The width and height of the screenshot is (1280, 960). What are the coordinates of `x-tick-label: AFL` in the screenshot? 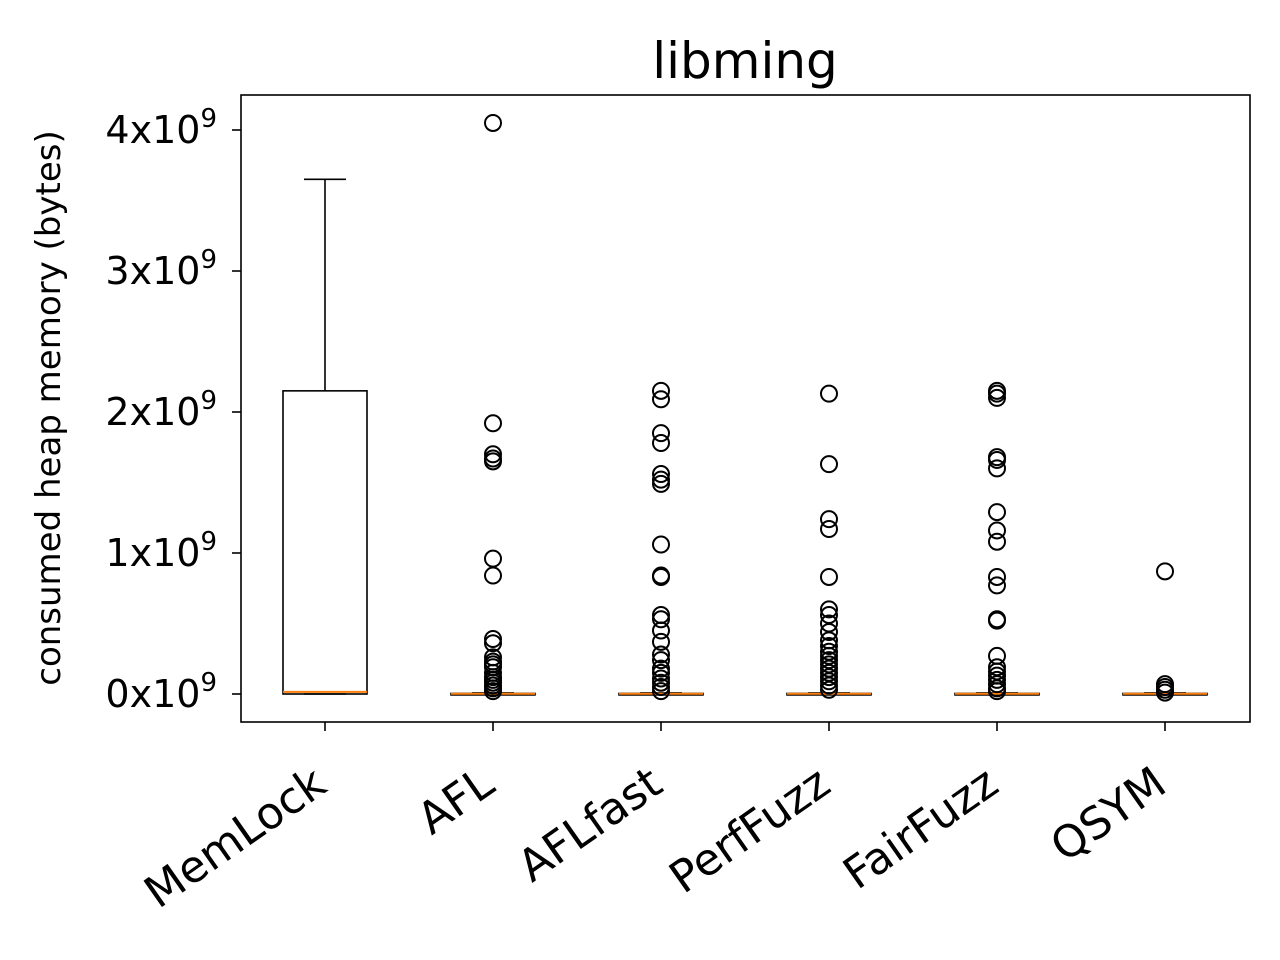 It's located at (456, 801).